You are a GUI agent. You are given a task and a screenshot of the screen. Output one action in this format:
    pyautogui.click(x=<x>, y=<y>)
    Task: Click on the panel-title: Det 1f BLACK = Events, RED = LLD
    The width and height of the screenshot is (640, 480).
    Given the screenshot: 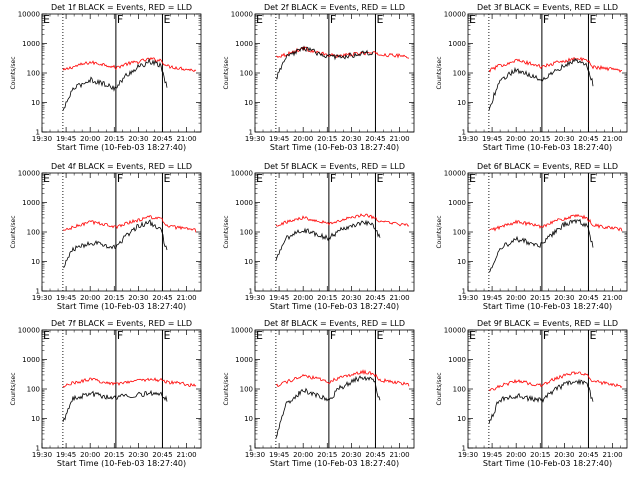 What is the action you would take?
    pyautogui.click(x=121, y=7)
    